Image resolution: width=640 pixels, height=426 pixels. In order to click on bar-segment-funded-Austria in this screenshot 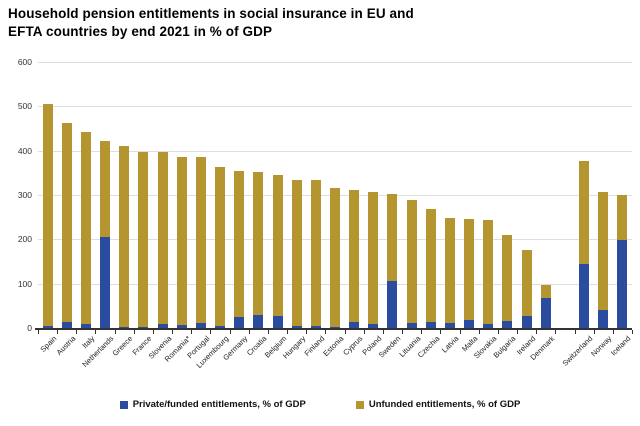, I will do `click(66, 325)`.